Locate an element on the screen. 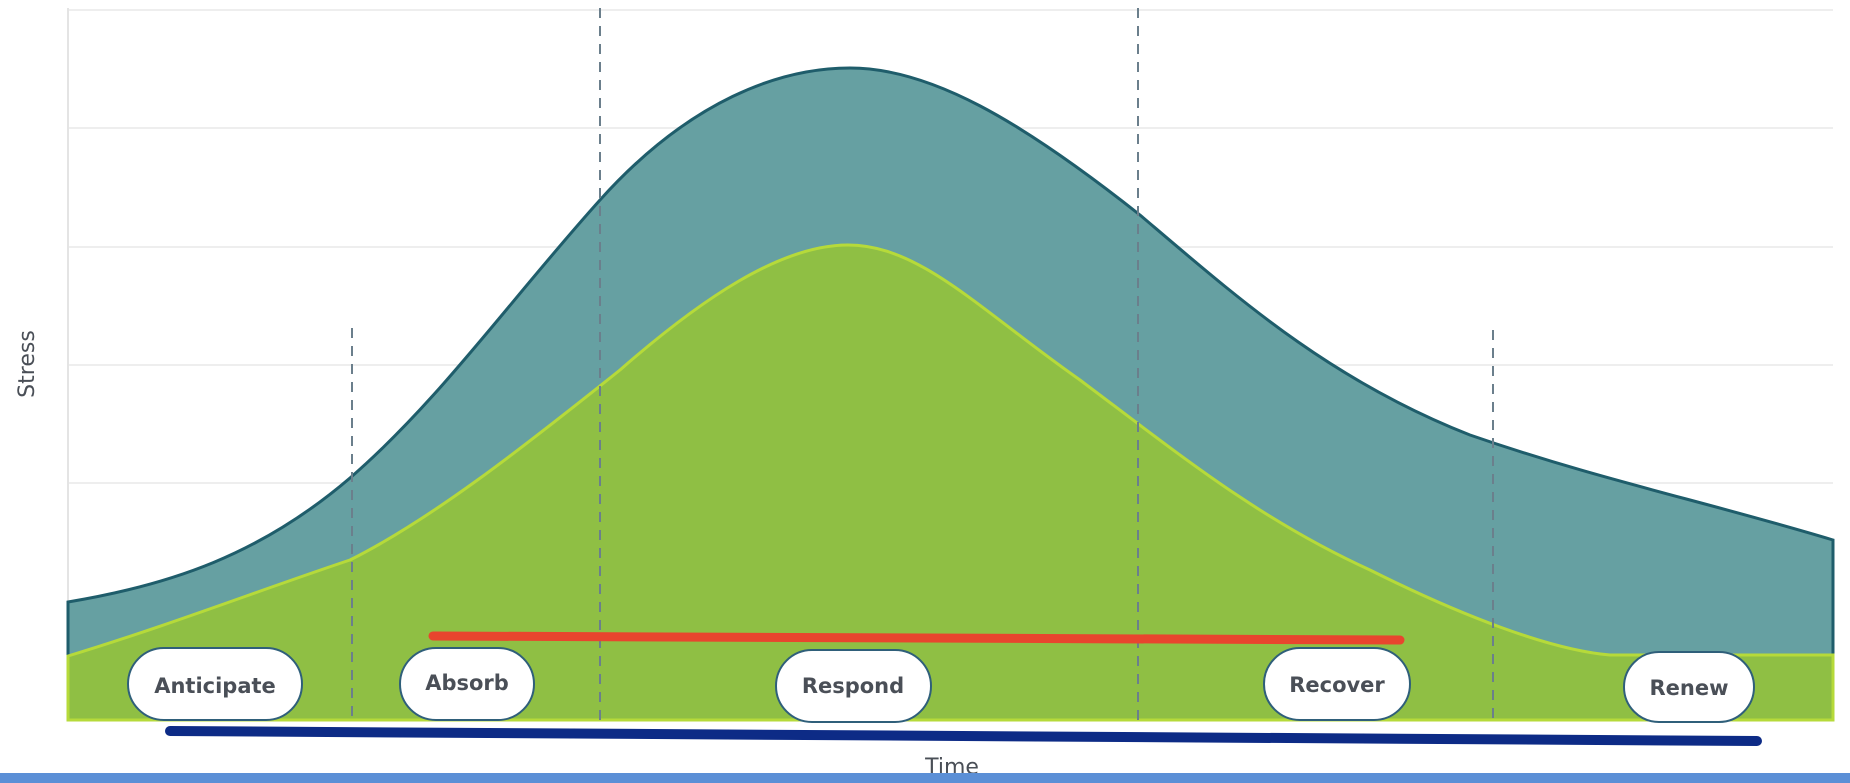  bottom-strip is located at coordinates (925, 778).